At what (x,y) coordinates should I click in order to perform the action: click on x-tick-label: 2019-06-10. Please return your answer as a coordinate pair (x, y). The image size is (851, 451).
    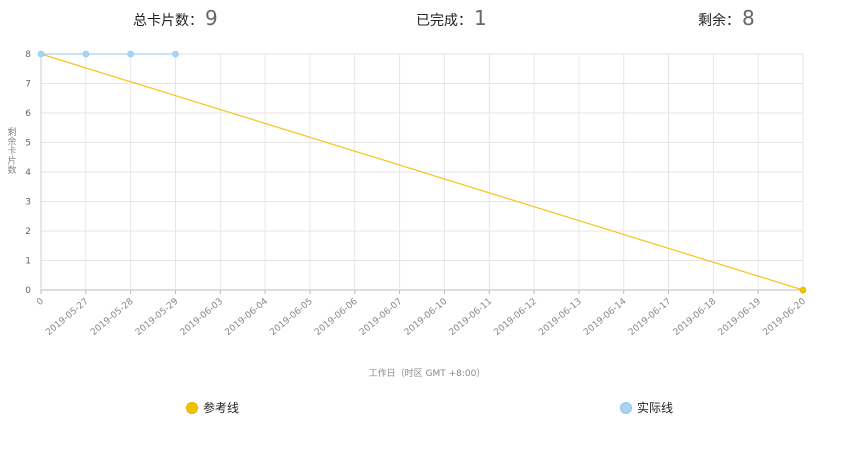
    Looking at the image, I should click on (426, 316).